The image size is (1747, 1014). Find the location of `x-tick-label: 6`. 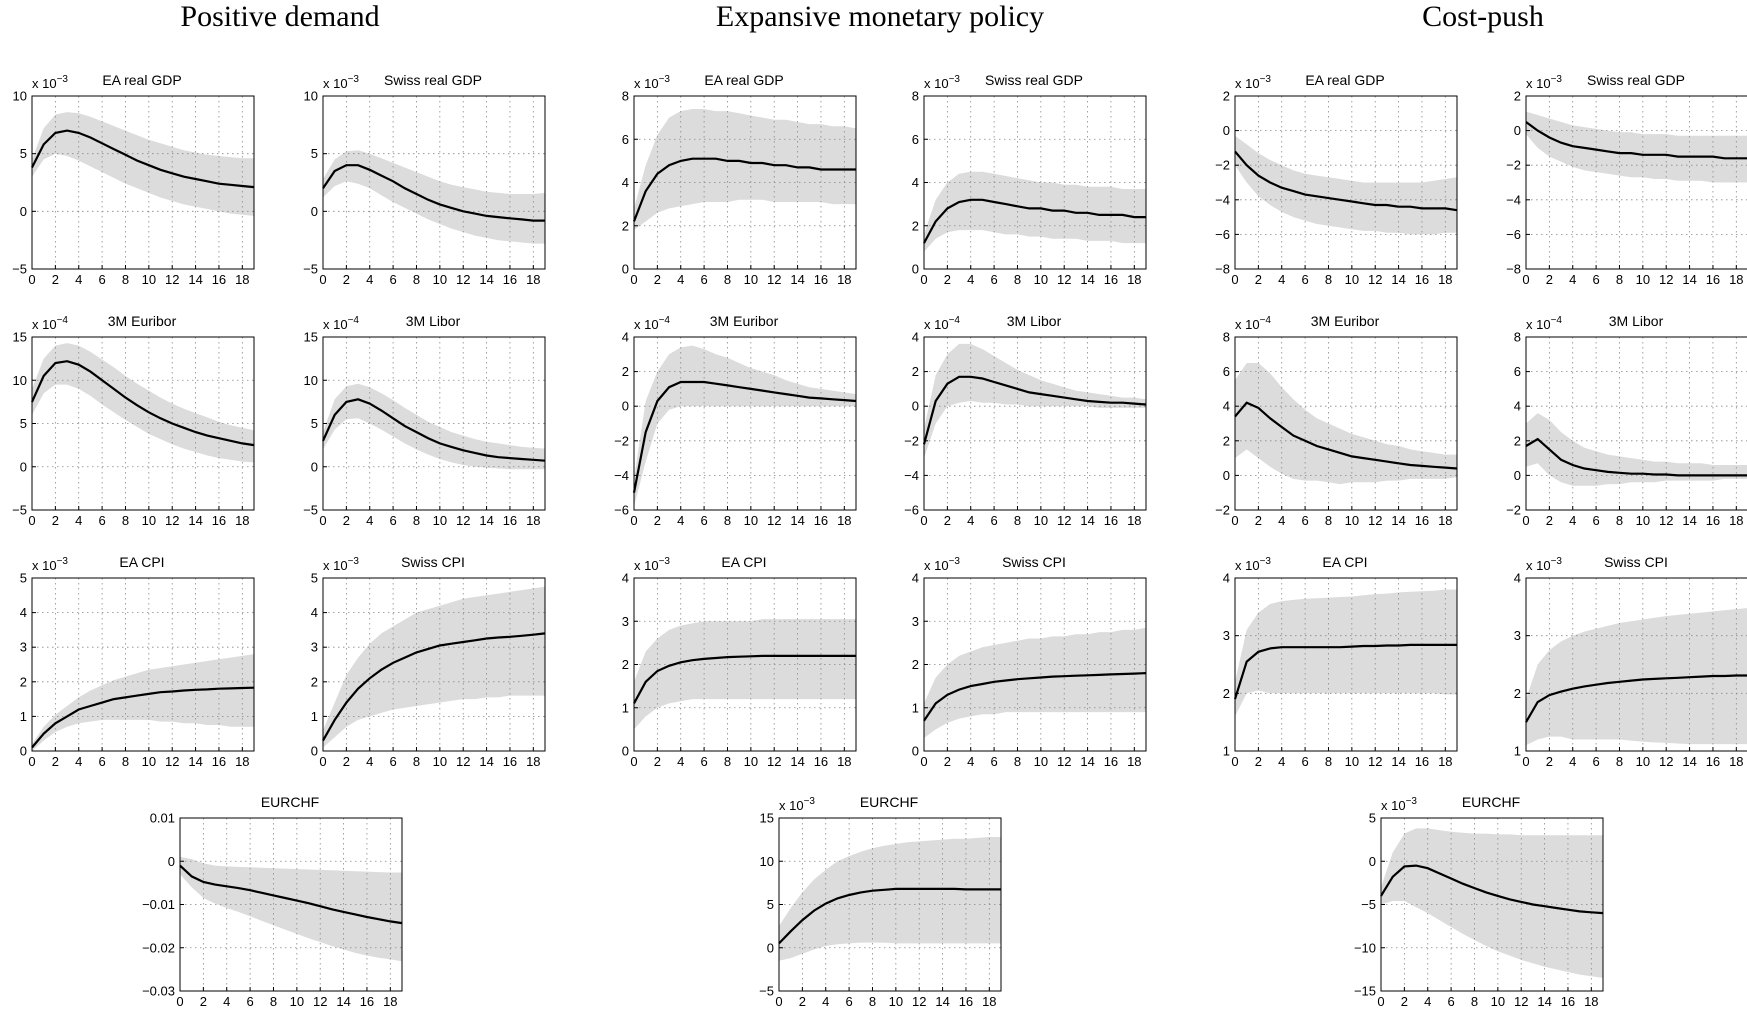

x-tick-label: 6 is located at coordinates (1450, 1001).